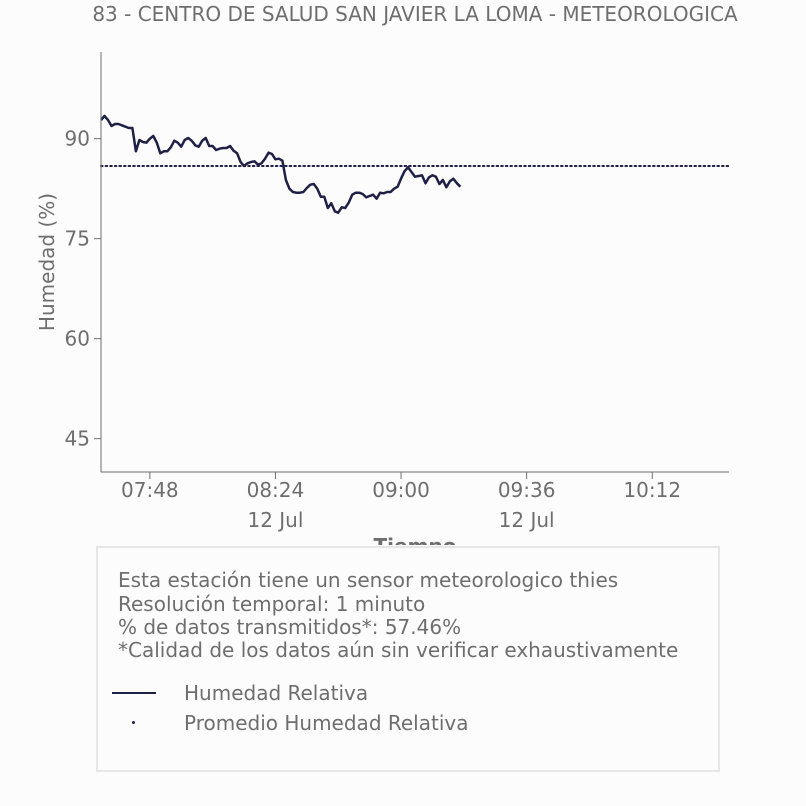 Image resolution: width=806 pixels, height=806 pixels. What do you see at coordinates (133, 722) in the screenshot?
I see `legend-dot-swatch` at bounding box center [133, 722].